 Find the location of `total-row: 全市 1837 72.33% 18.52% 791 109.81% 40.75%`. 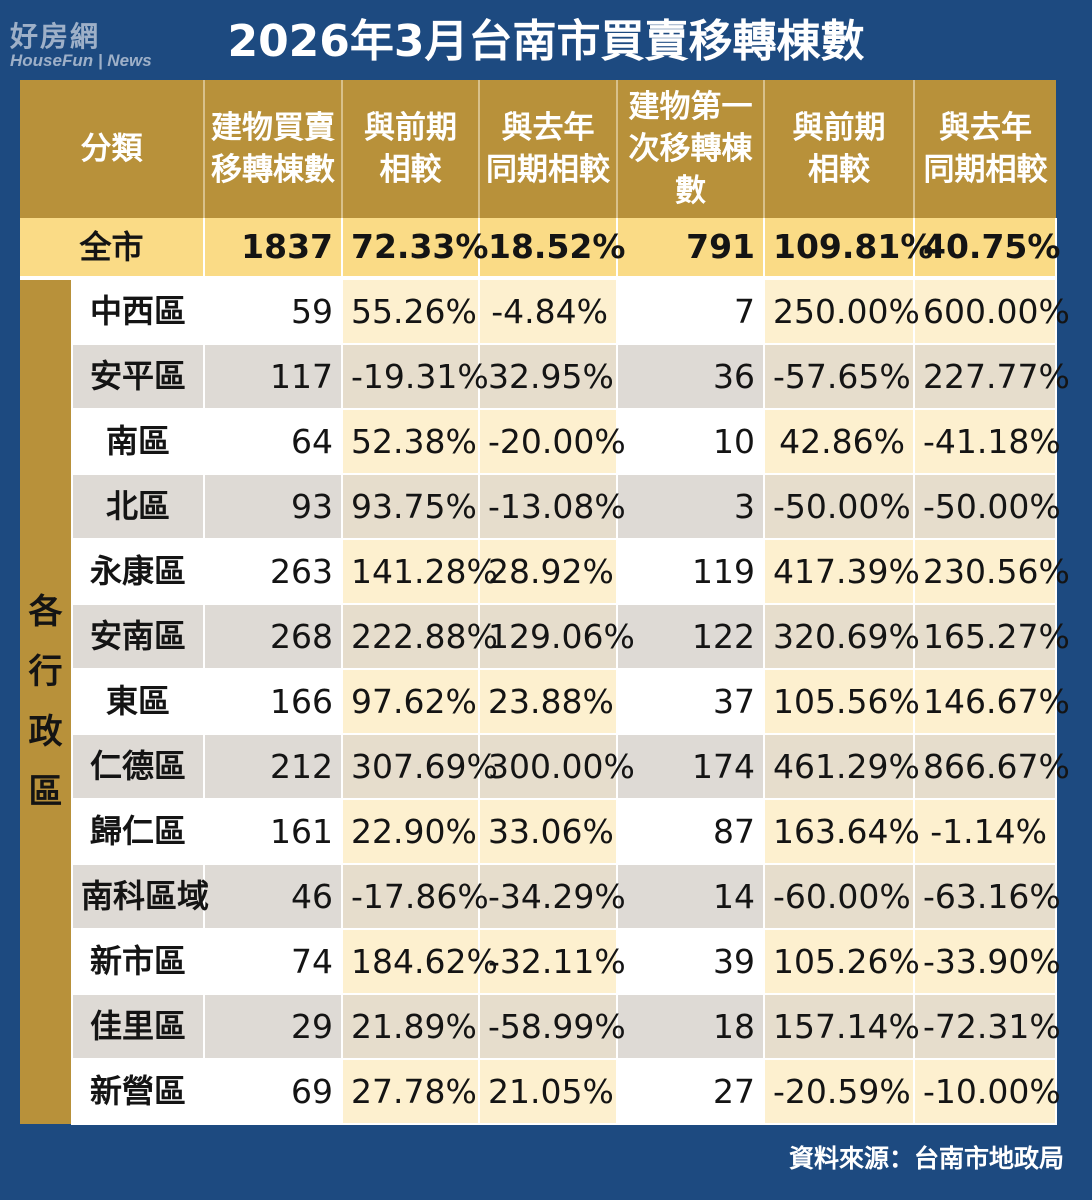

total-row: 全市 1837 72.33% 18.52% 791 109.81% 40.75% is located at coordinates (540, 249).